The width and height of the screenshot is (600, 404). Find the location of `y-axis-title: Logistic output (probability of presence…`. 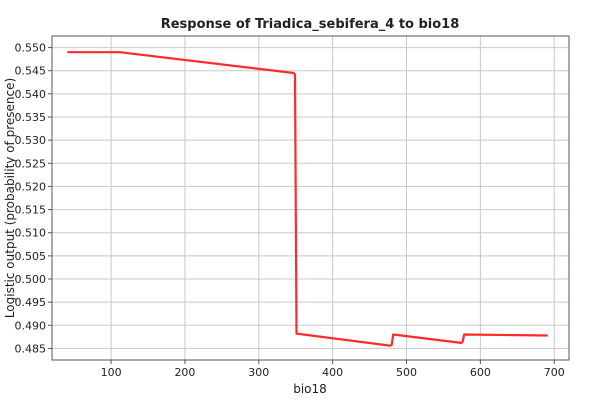

y-axis-title: Logistic output (probability of presence… is located at coordinates (10, 198).